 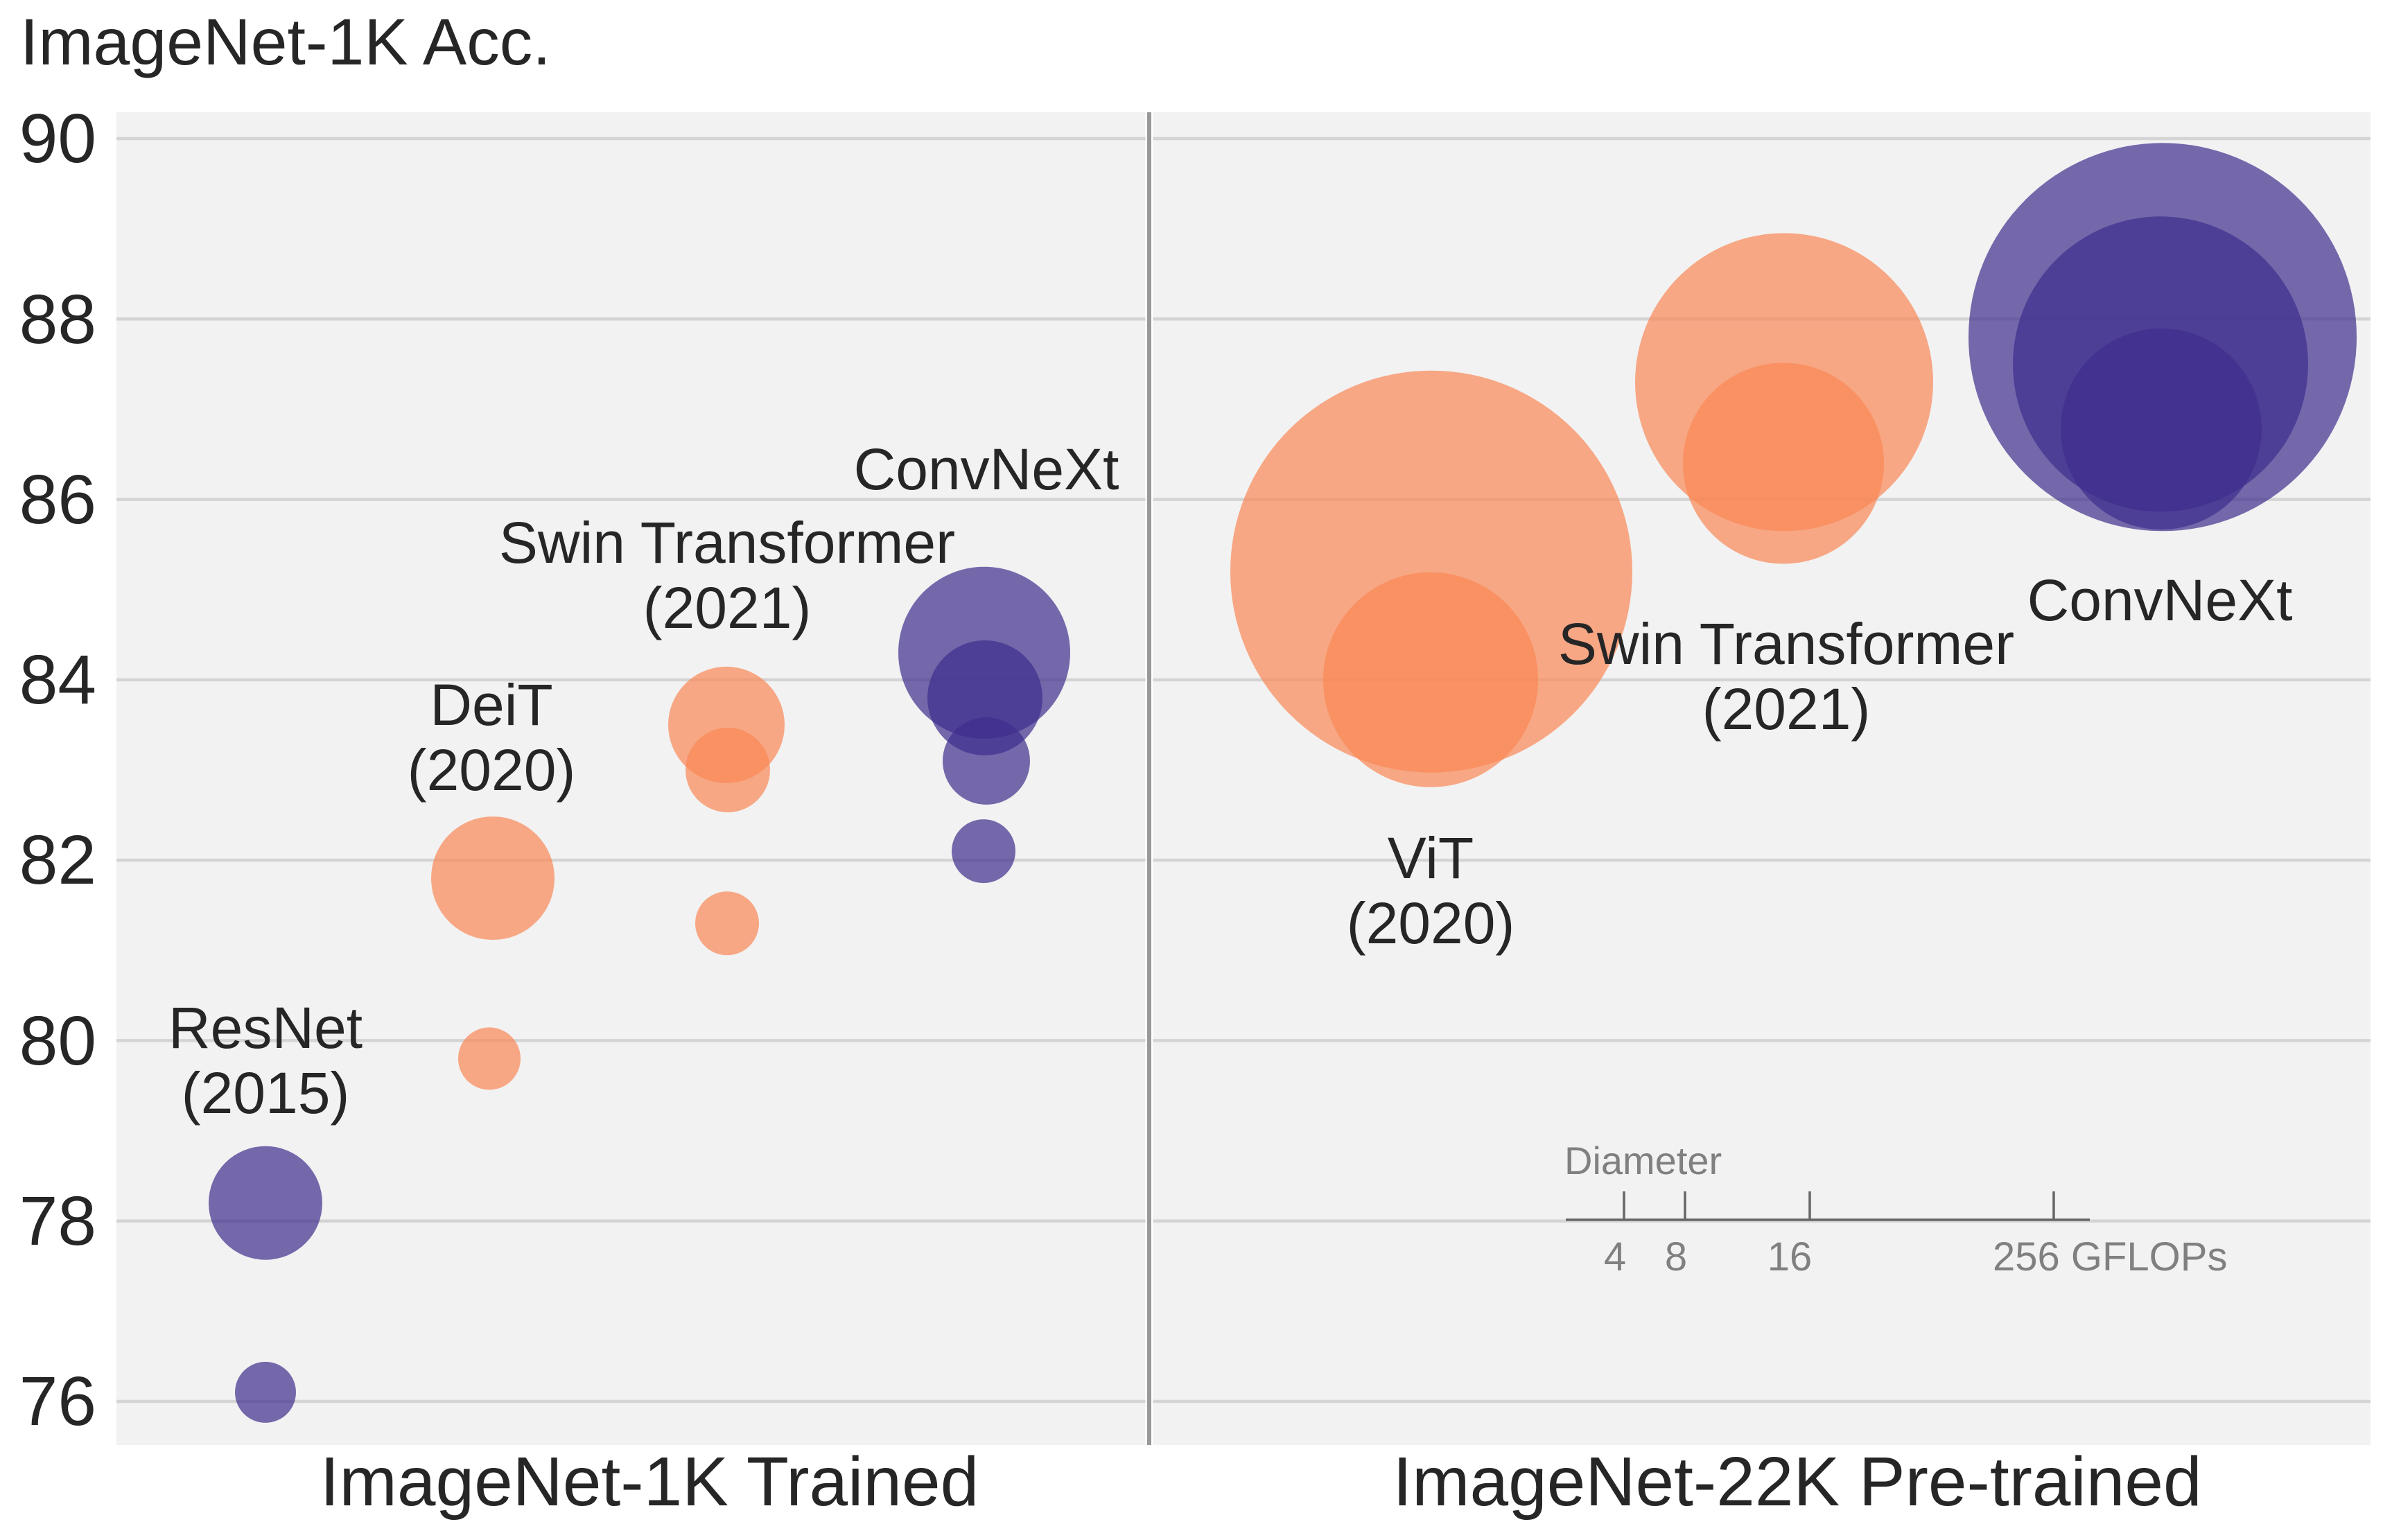 What do you see at coordinates (58, 138) in the screenshot?
I see `svg-text: 90` at bounding box center [58, 138].